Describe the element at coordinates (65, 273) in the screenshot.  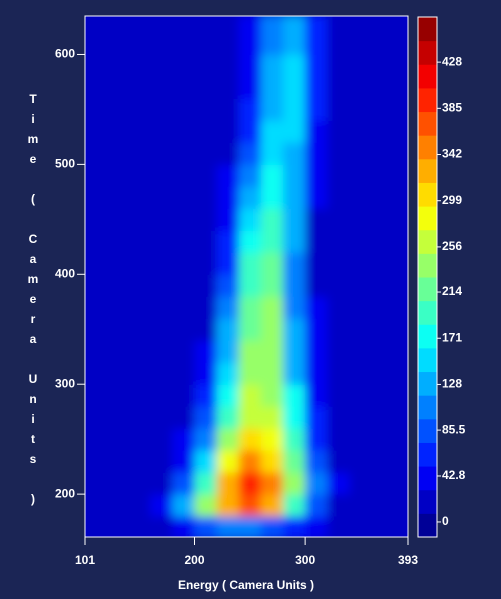
I see `y-tick-label: 400` at that location.